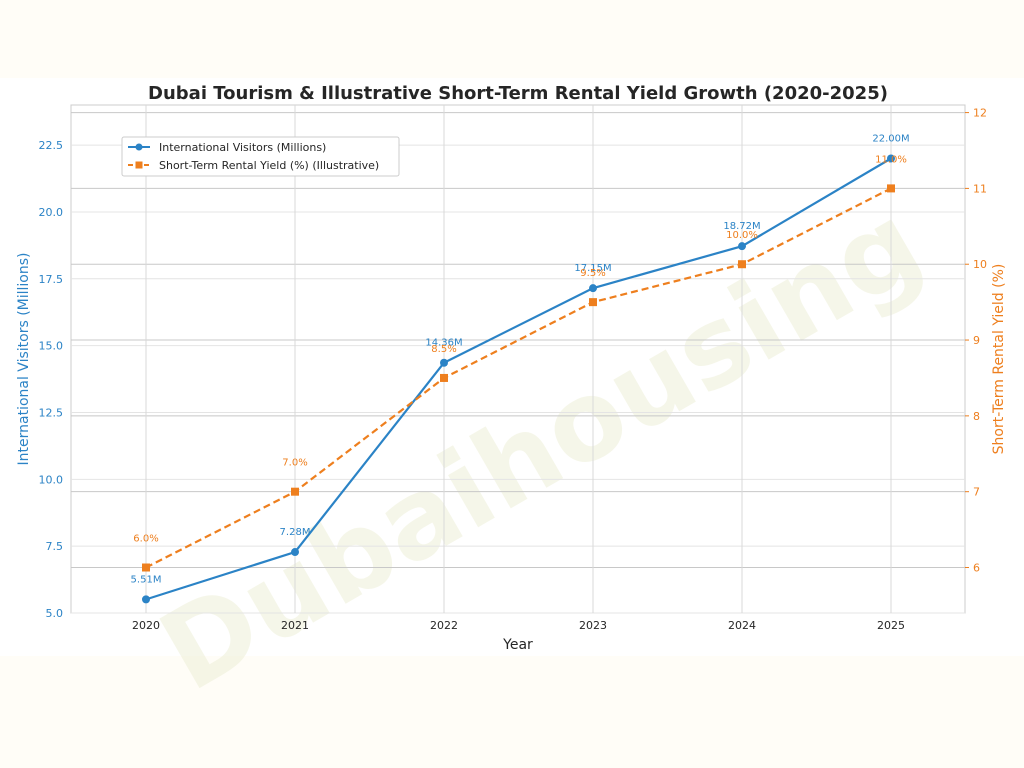 Image resolution: width=1024 pixels, height=768 pixels. I want to click on series-1-data-label-0: 6.0%, so click(145, 539).